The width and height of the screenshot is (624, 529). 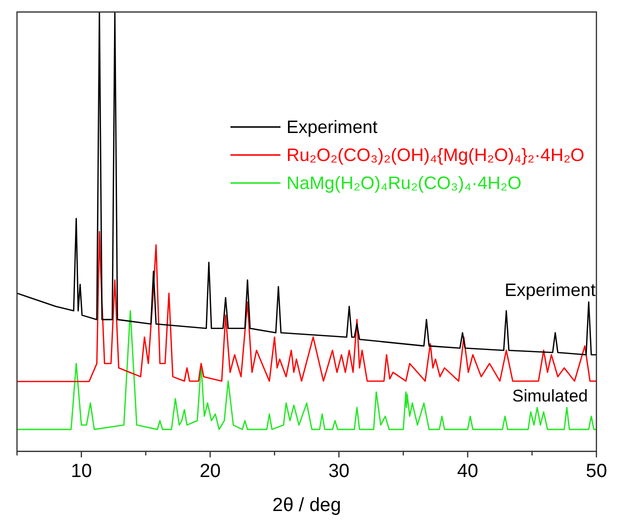 I want to click on x-tick-label: 20, so click(x=210, y=471).